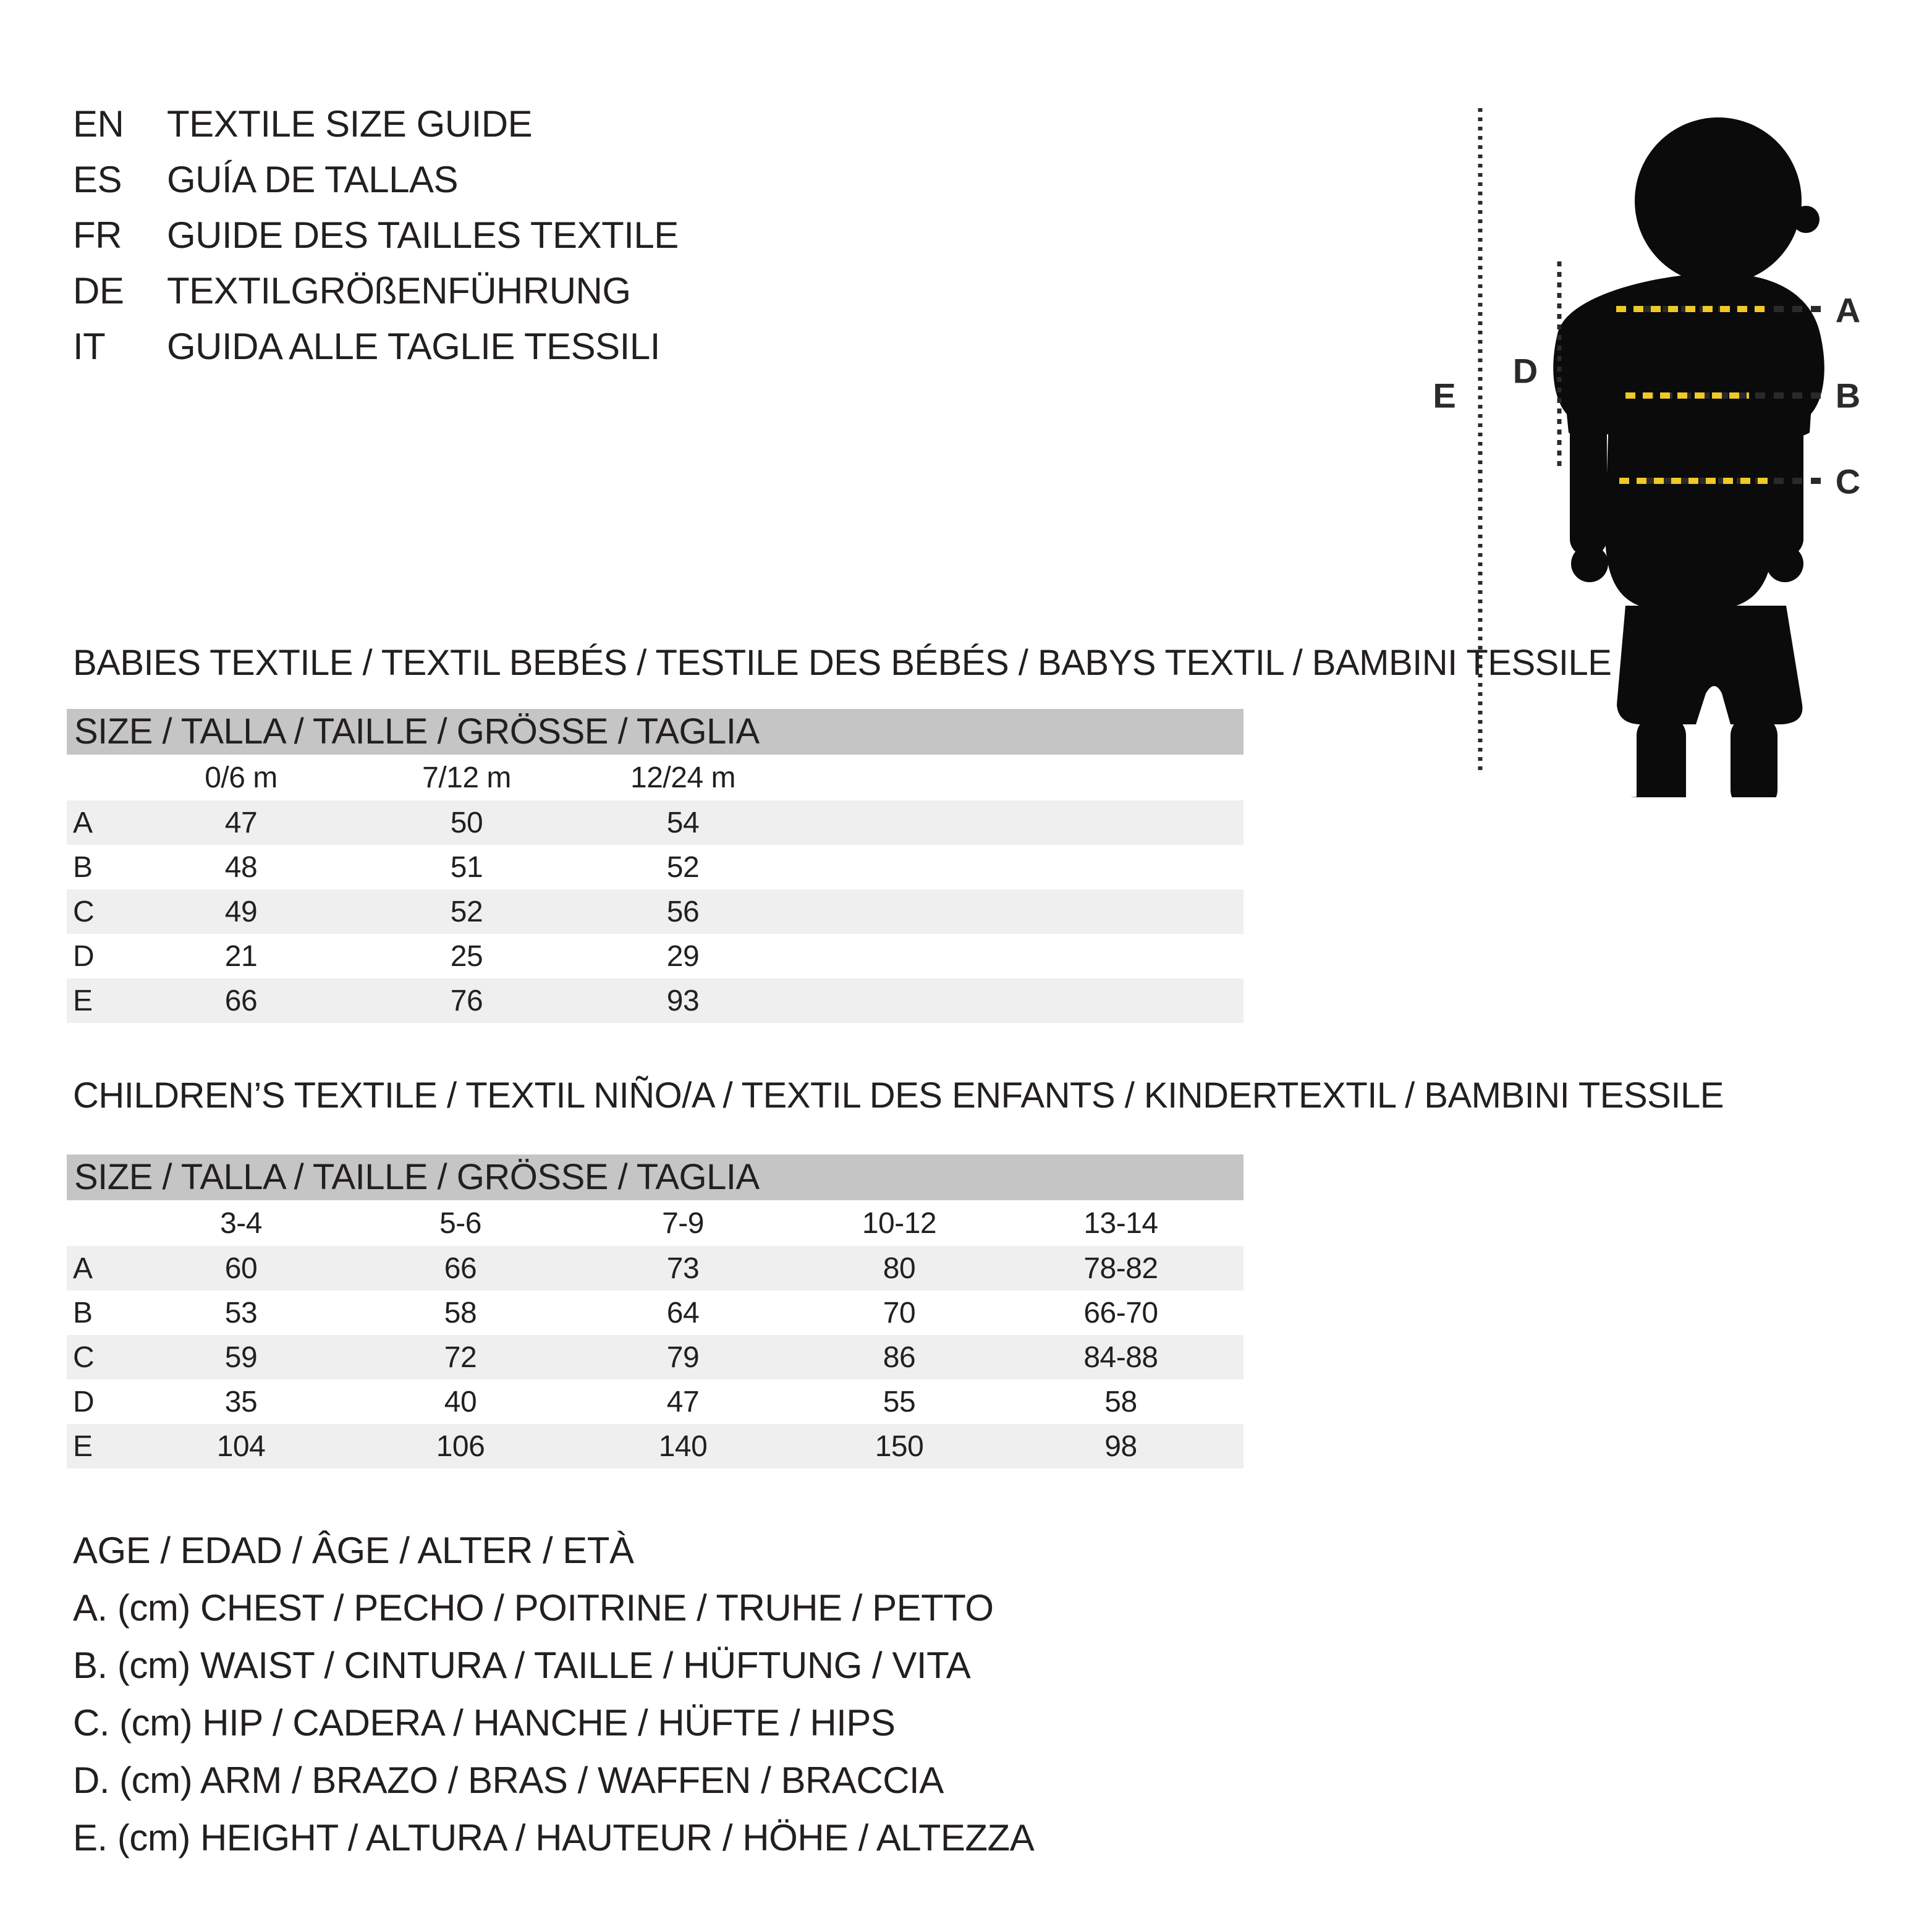  What do you see at coordinates (682, 777) in the screenshot?
I see `column-header: 12/24 m` at bounding box center [682, 777].